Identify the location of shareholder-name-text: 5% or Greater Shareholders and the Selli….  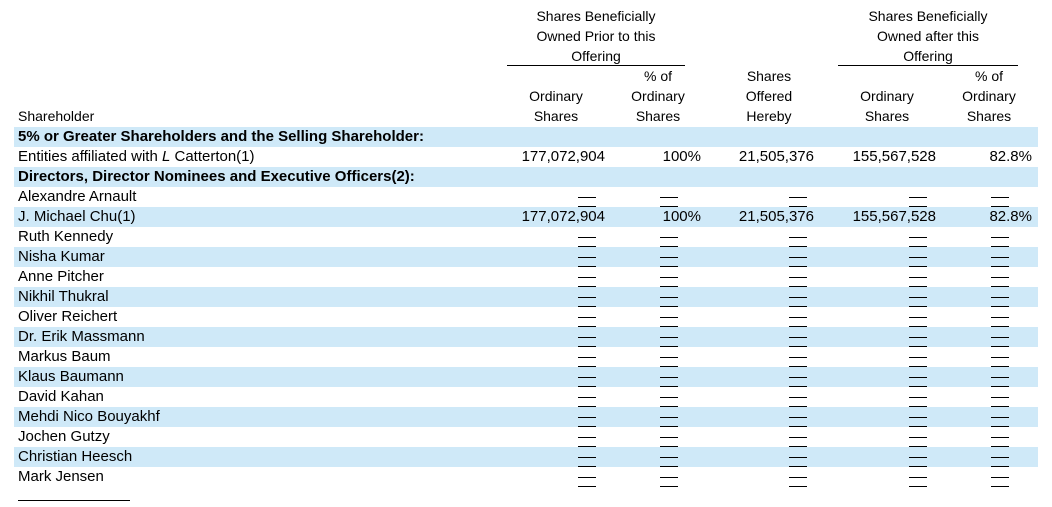
(221, 136).